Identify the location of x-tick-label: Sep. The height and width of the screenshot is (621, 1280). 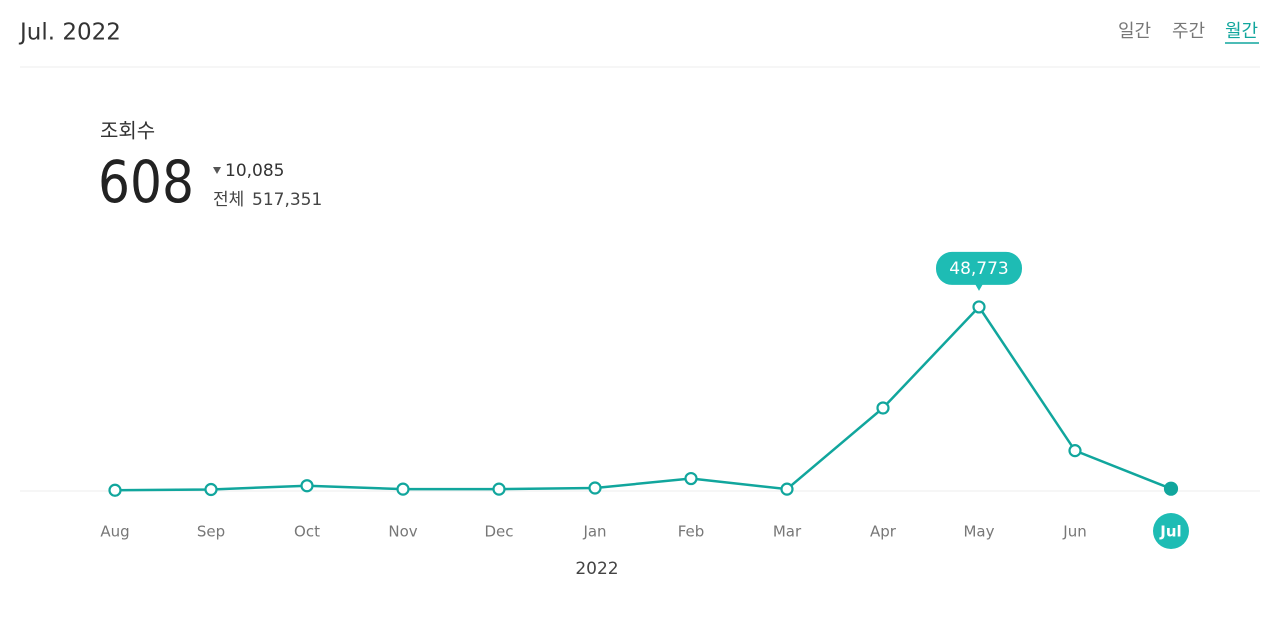
(211, 532).